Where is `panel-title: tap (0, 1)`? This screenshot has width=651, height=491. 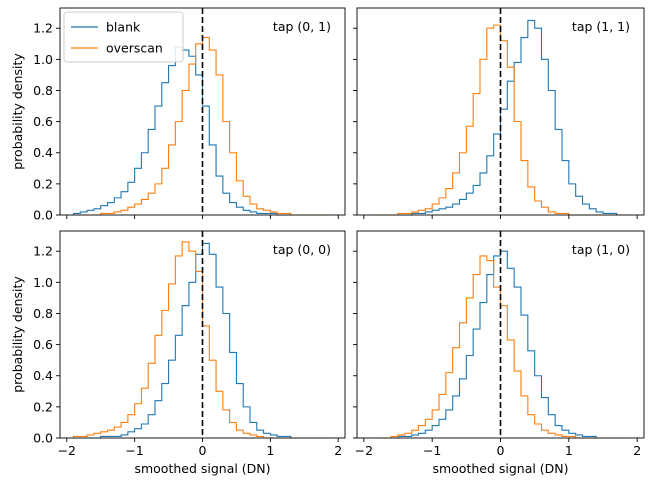 panel-title: tap (0, 1) is located at coordinates (302, 26).